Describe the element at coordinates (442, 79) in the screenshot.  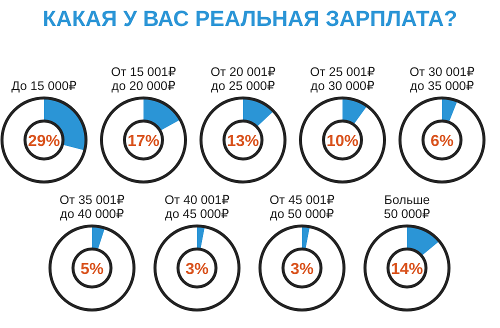
I see `chart-title: От 30 001₽ до 35 000₽` at that location.